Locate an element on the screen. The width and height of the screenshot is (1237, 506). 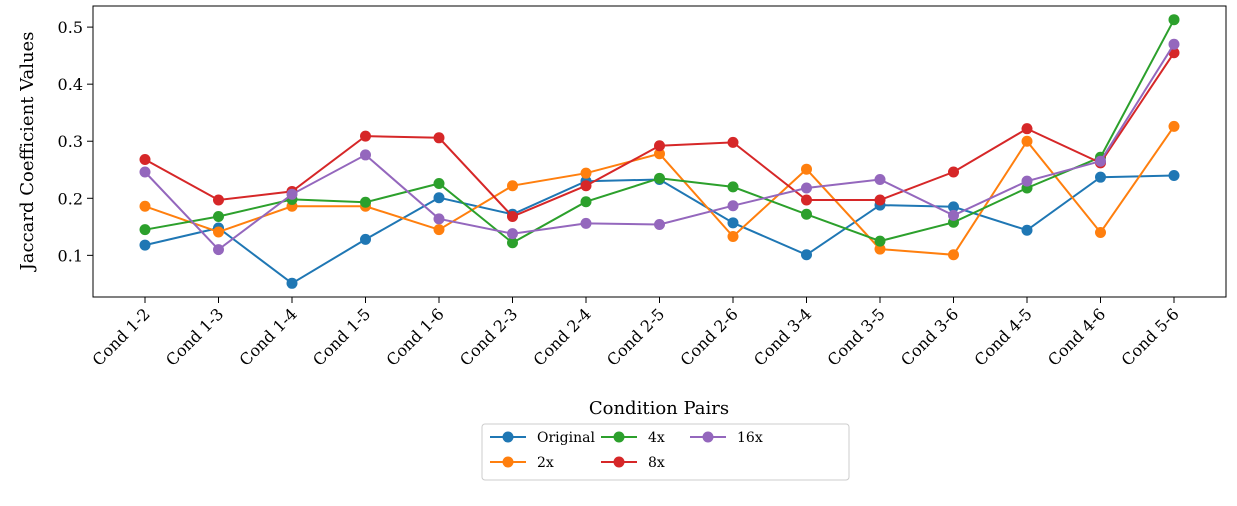
y-axis-ticks: 0.1 0.2 0.3 0.4 0.5 is located at coordinates (75, 141).